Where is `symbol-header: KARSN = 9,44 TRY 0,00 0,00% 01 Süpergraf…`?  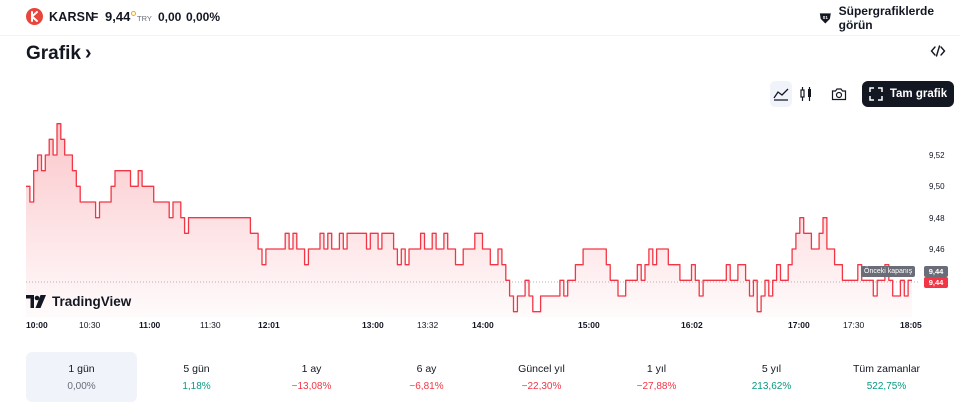
symbol-header: KARSN = 9,44 TRY 0,00 0,00% 01 Süpergraf… is located at coordinates (480, 18).